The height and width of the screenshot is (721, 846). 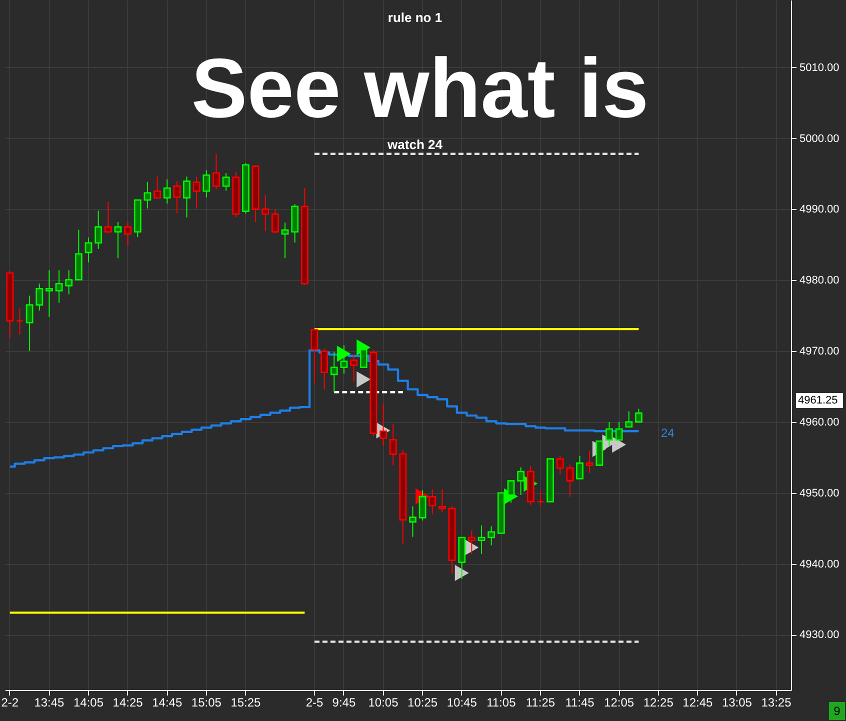 I want to click on x-tick-label: 2-2, so click(x=10, y=703).